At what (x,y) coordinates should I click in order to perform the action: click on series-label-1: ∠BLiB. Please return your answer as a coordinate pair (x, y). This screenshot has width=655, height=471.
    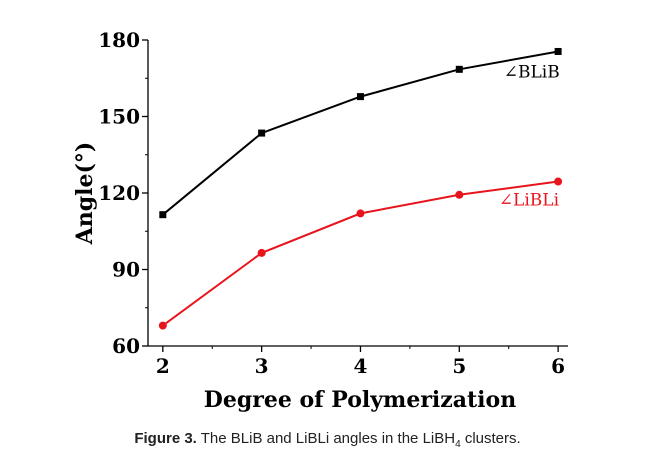
    Looking at the image, I should click on (532, 72).